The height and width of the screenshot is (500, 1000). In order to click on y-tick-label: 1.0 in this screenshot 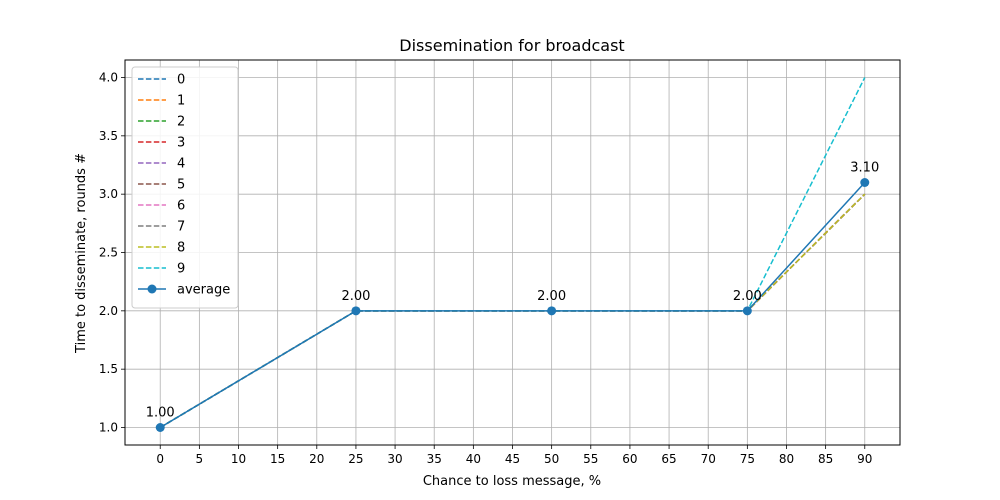, I will do `click(108, 428)`.